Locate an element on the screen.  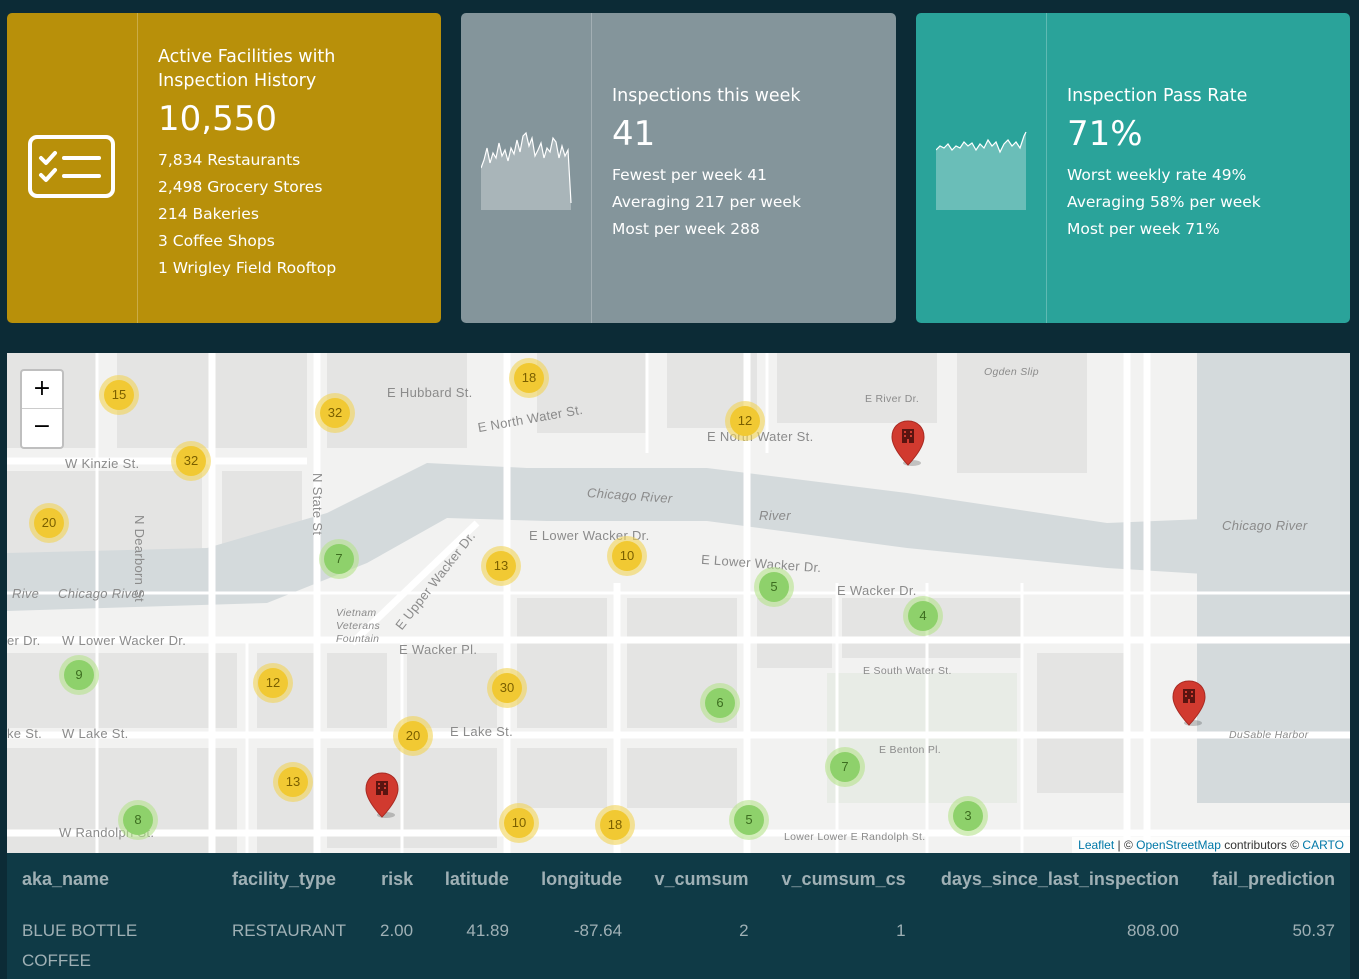
cluster-count: 18 is located at coordinates (615, 825).